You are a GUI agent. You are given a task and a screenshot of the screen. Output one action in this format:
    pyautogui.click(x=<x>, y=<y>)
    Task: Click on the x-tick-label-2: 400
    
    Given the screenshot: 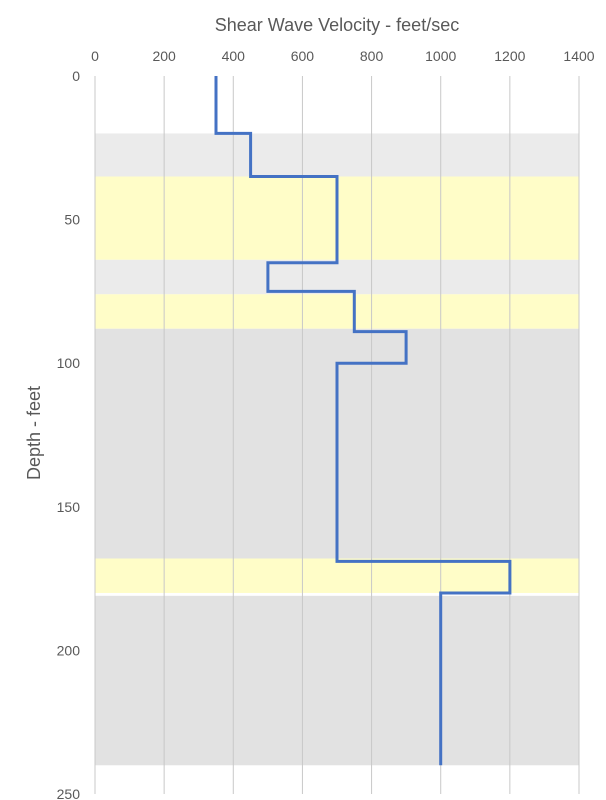 What is the action you would take?
    pyautogui.click(x=234, y=56)
    